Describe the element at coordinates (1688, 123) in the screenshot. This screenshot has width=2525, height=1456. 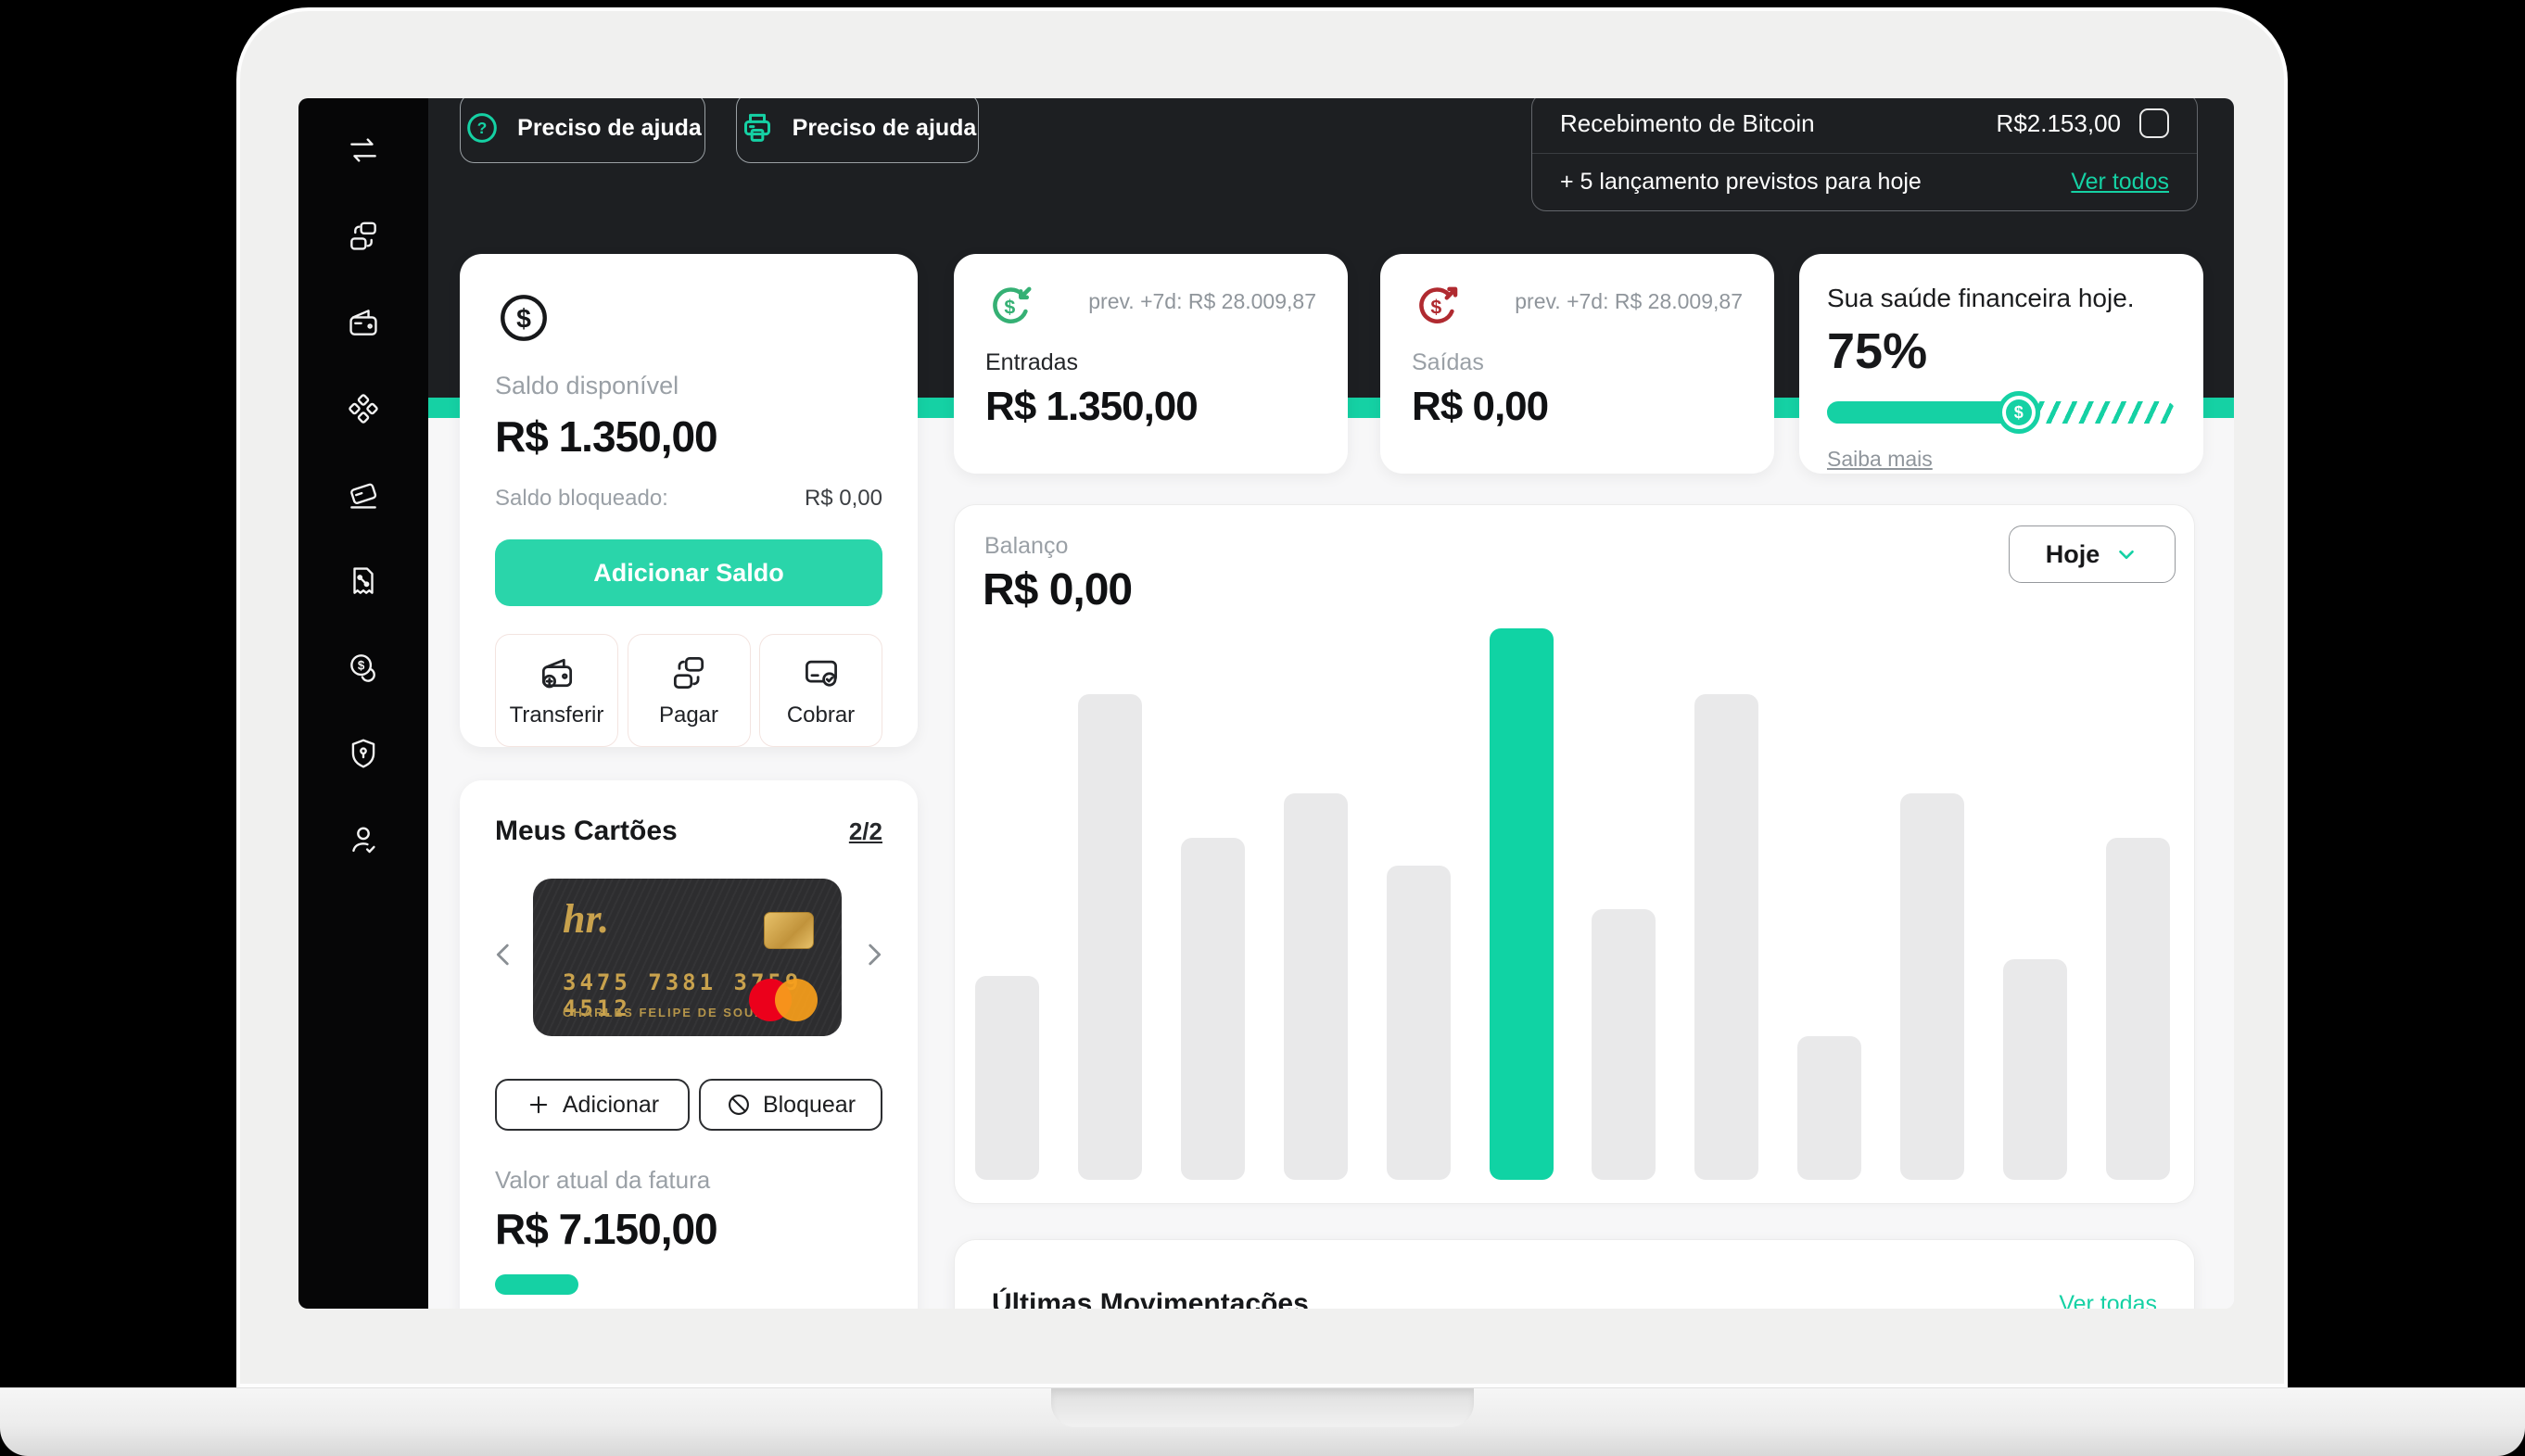
I see `notification-title: Recebimento de Bitcoin` at that location.